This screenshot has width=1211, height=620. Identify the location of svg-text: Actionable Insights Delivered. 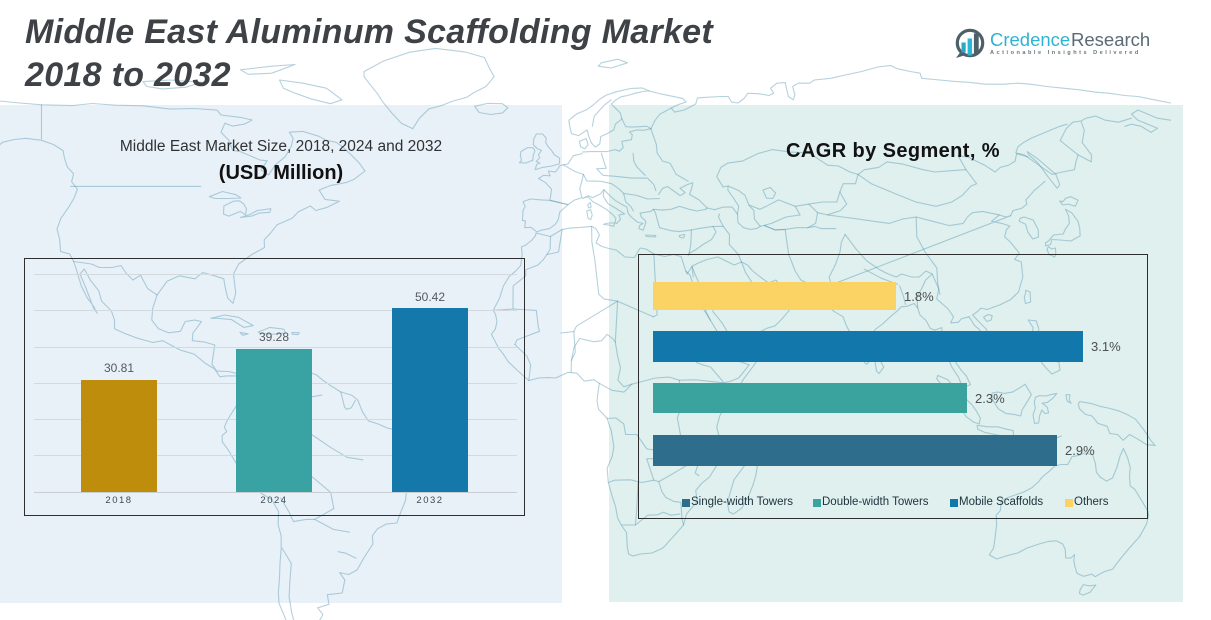
(1065, 53).